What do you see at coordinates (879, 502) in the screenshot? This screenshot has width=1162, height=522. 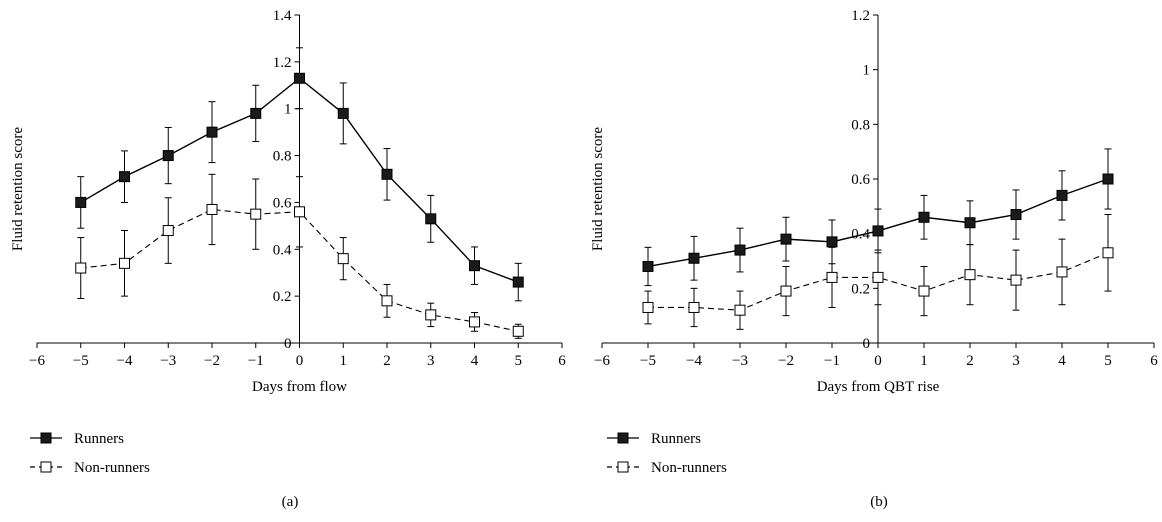 I see `panel-label: (b)` at bounding box center [879, 502].